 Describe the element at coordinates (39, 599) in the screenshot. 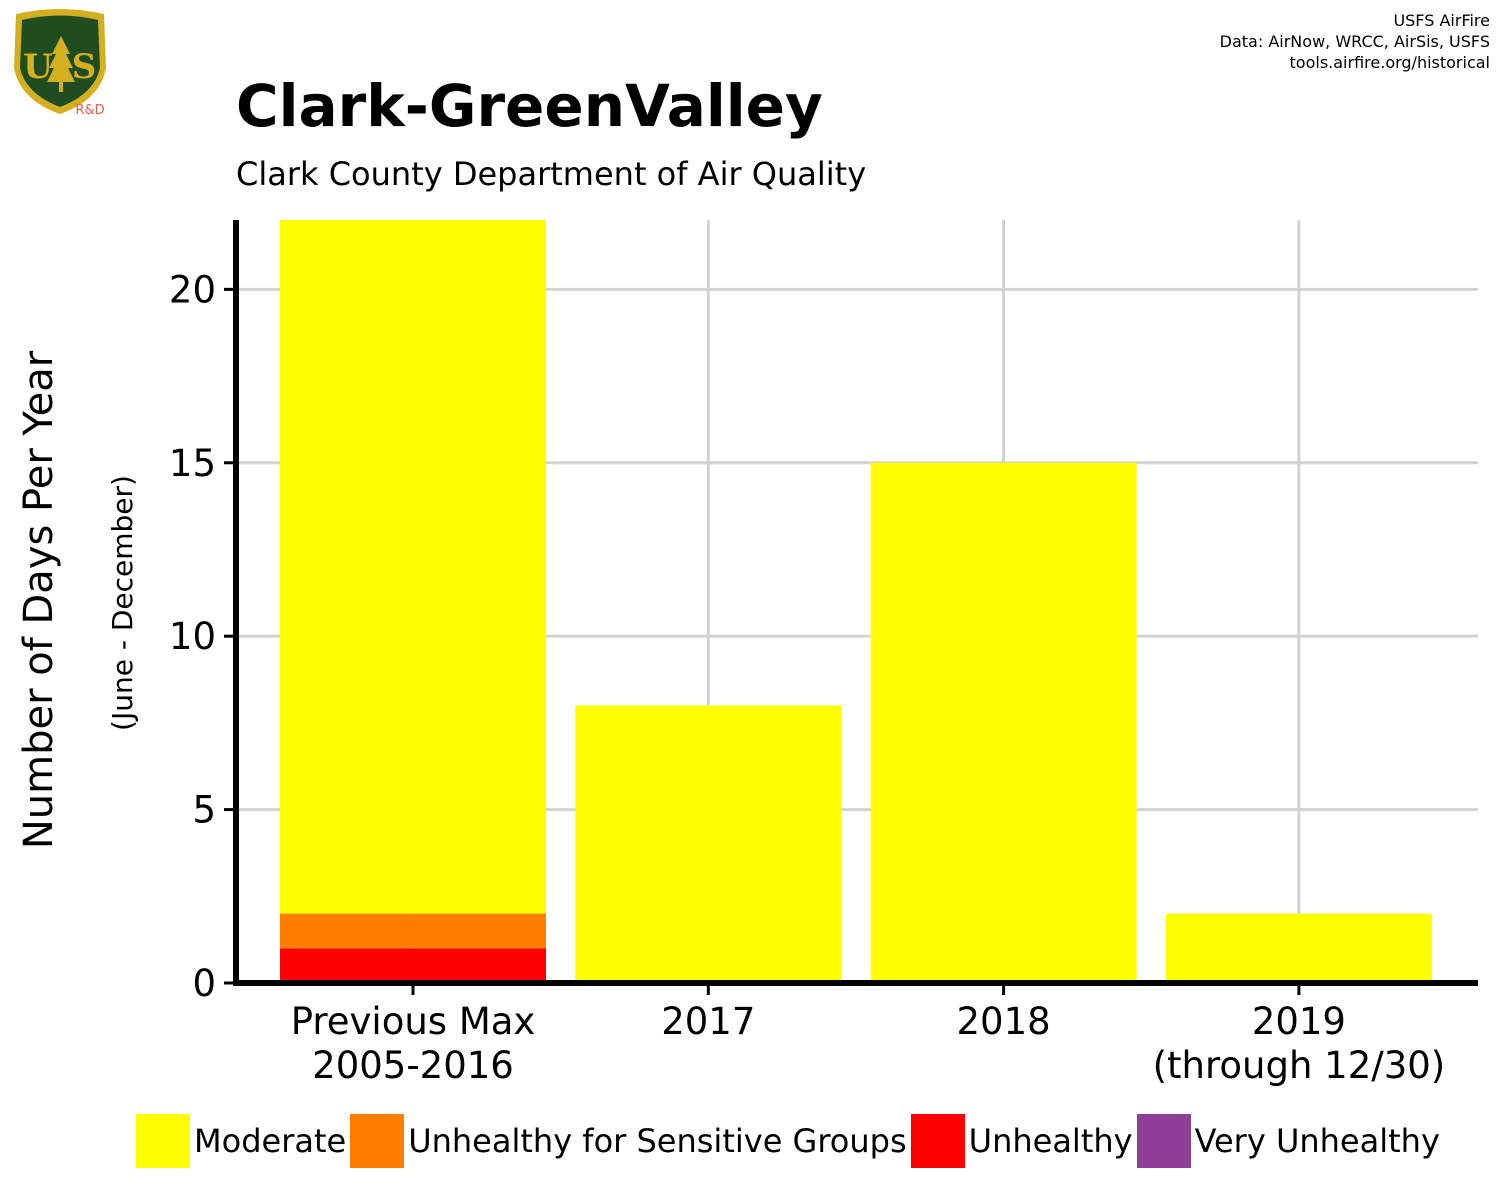

I see `y-axis-title: Number of Days Per Year` at that location.